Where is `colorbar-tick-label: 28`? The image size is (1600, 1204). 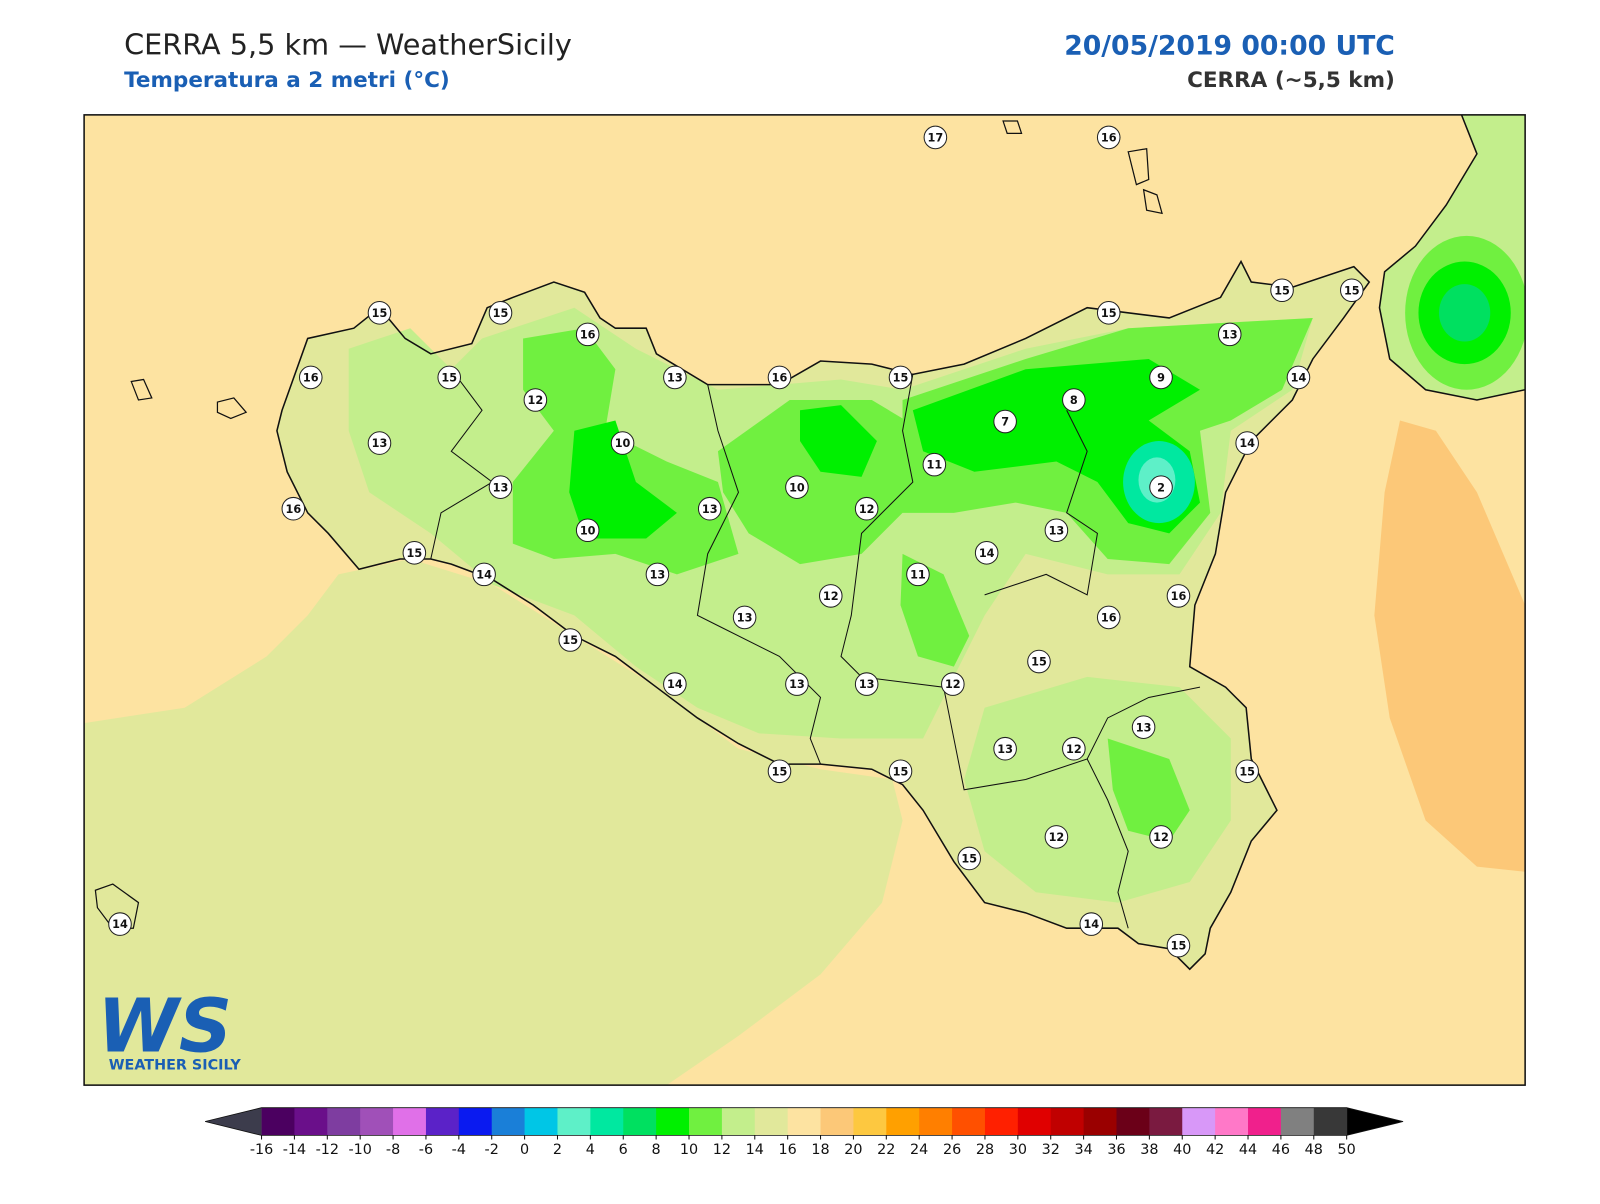
colorbar-tick-label: 28 is located at coordinates (985, 1150).